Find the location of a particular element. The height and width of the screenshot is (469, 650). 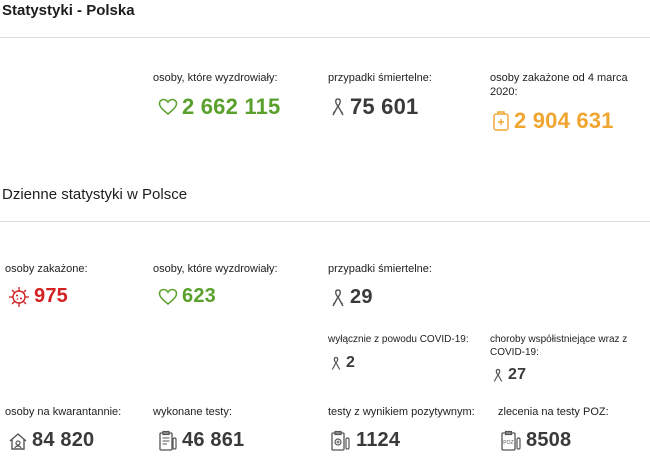

comorbid-label: choroby współistniejące wraz z COVID-19: is located at coordinates (559, 346).